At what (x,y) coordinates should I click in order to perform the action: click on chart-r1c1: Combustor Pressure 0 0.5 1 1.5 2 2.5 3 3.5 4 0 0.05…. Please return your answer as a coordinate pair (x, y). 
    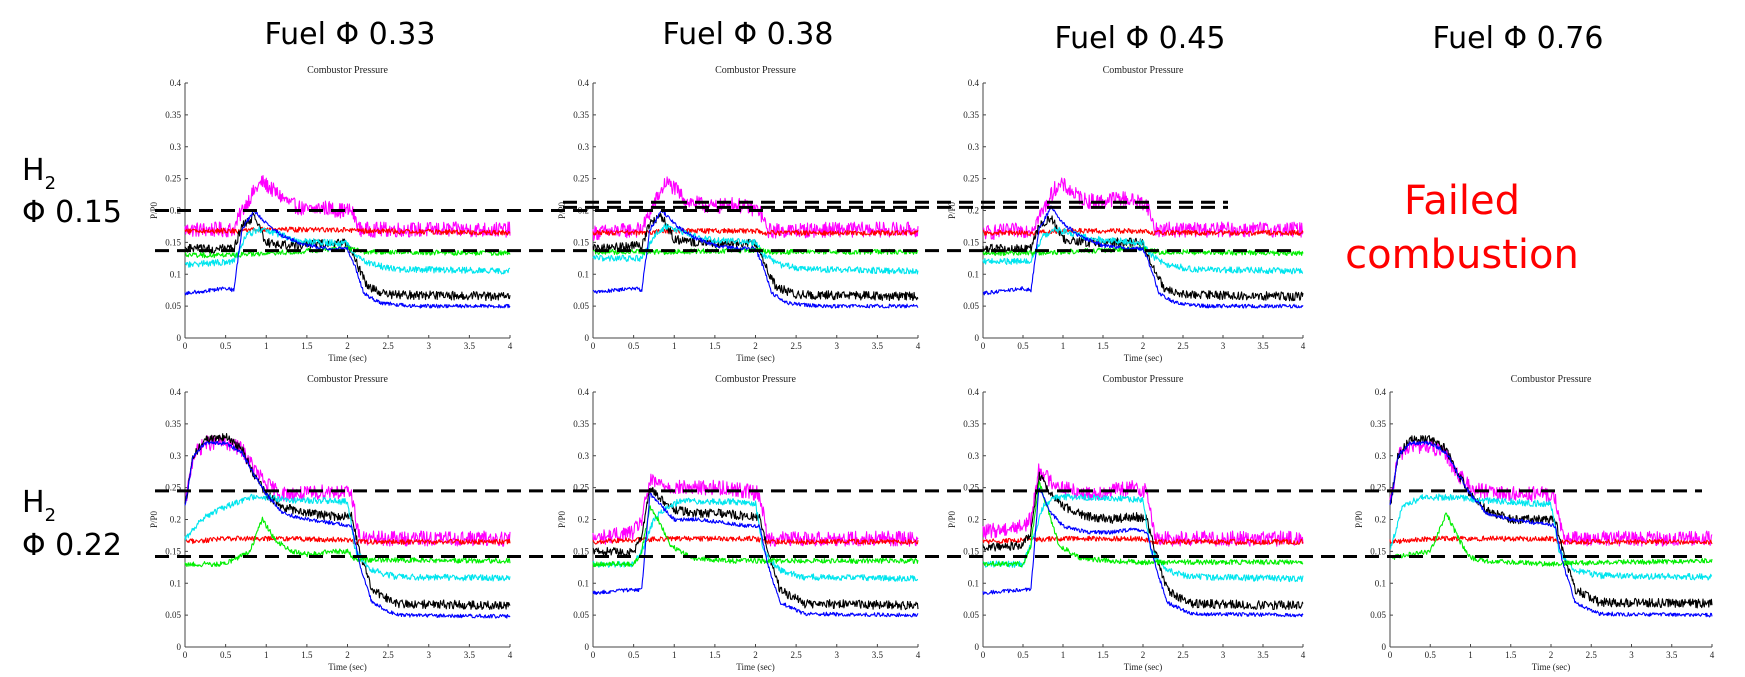
    Looking at the image, I should click on (331, 214).